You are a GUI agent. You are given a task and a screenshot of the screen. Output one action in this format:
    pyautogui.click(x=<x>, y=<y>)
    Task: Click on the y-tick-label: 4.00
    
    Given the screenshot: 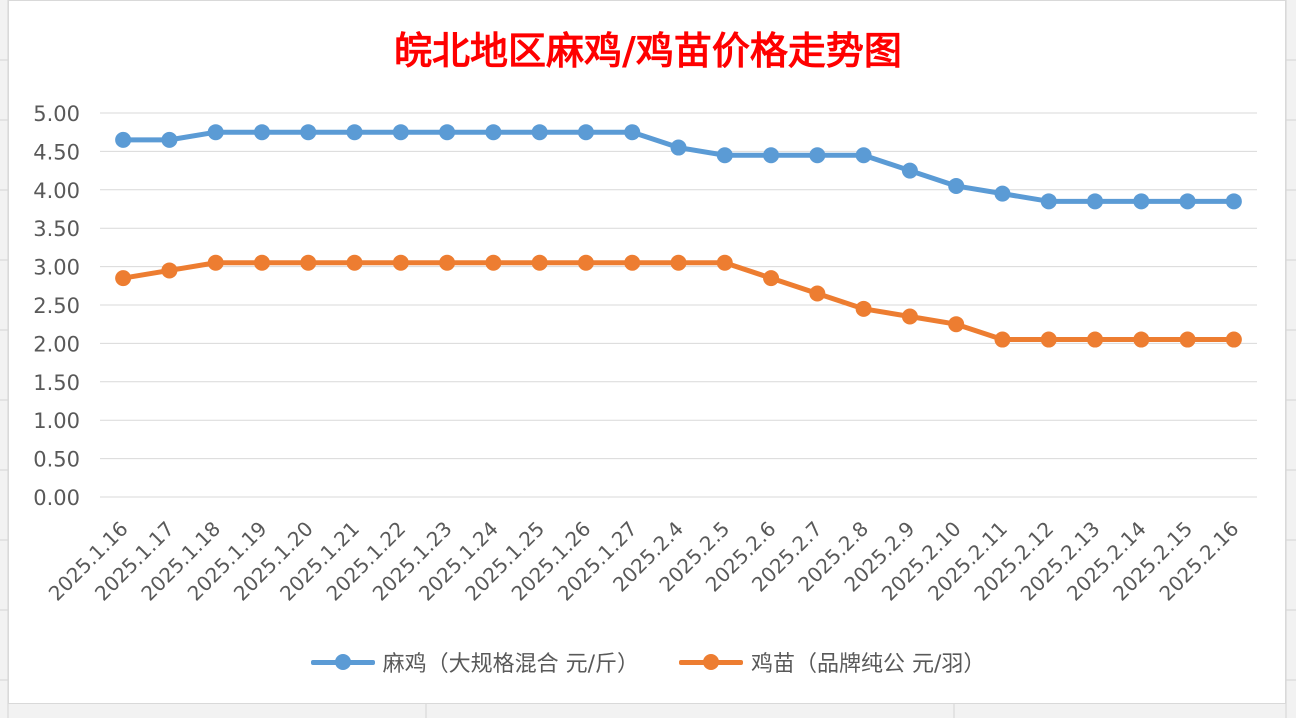 What is the action you would take?
    pyautogui.click(x=56, y=191)
    